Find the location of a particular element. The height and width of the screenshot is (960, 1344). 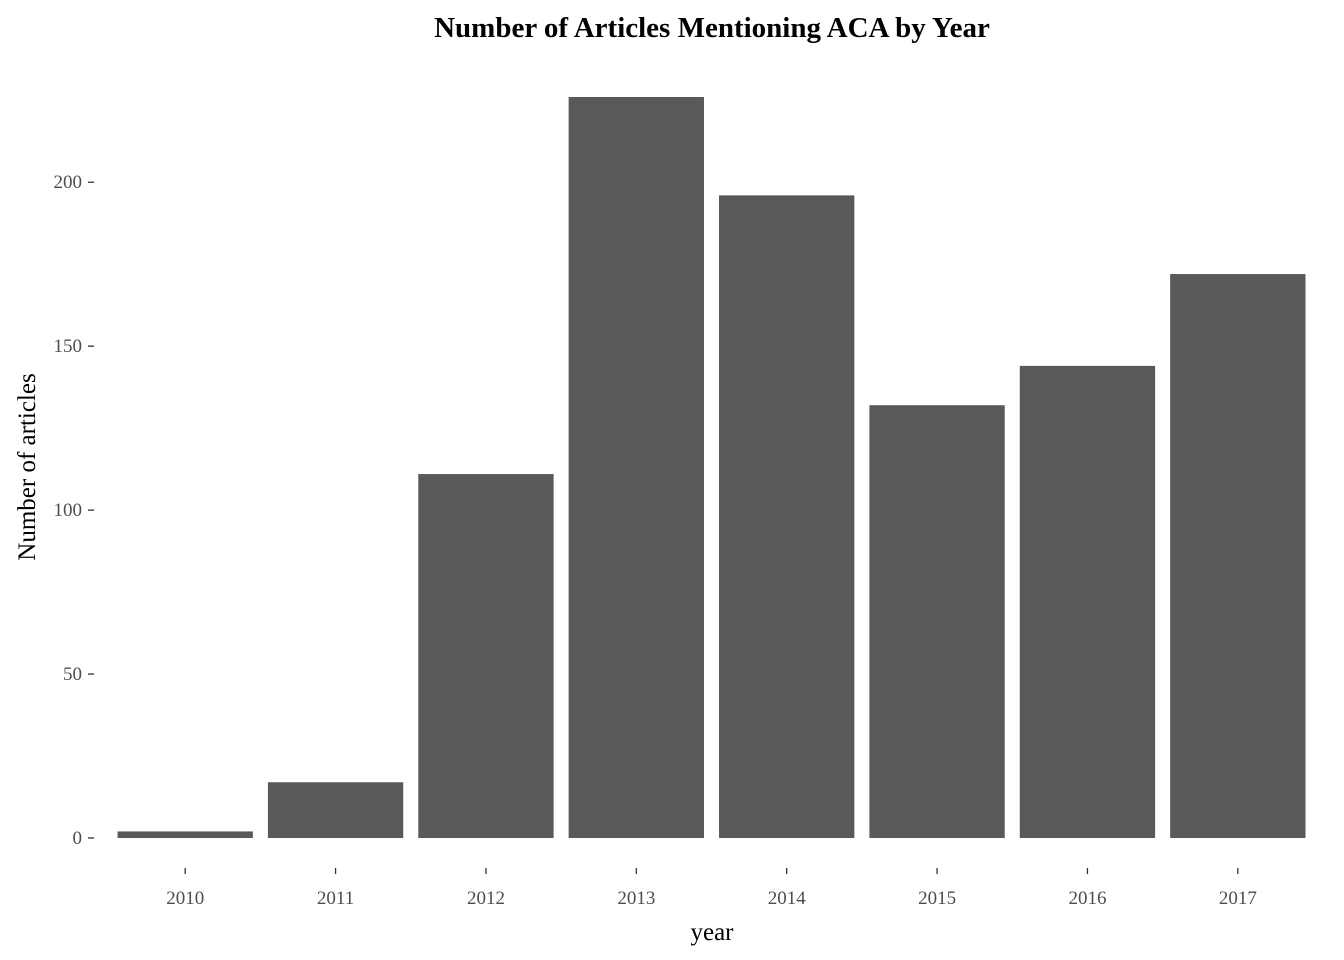

y-tick-label: 200 is located at coordinates (68, 182).